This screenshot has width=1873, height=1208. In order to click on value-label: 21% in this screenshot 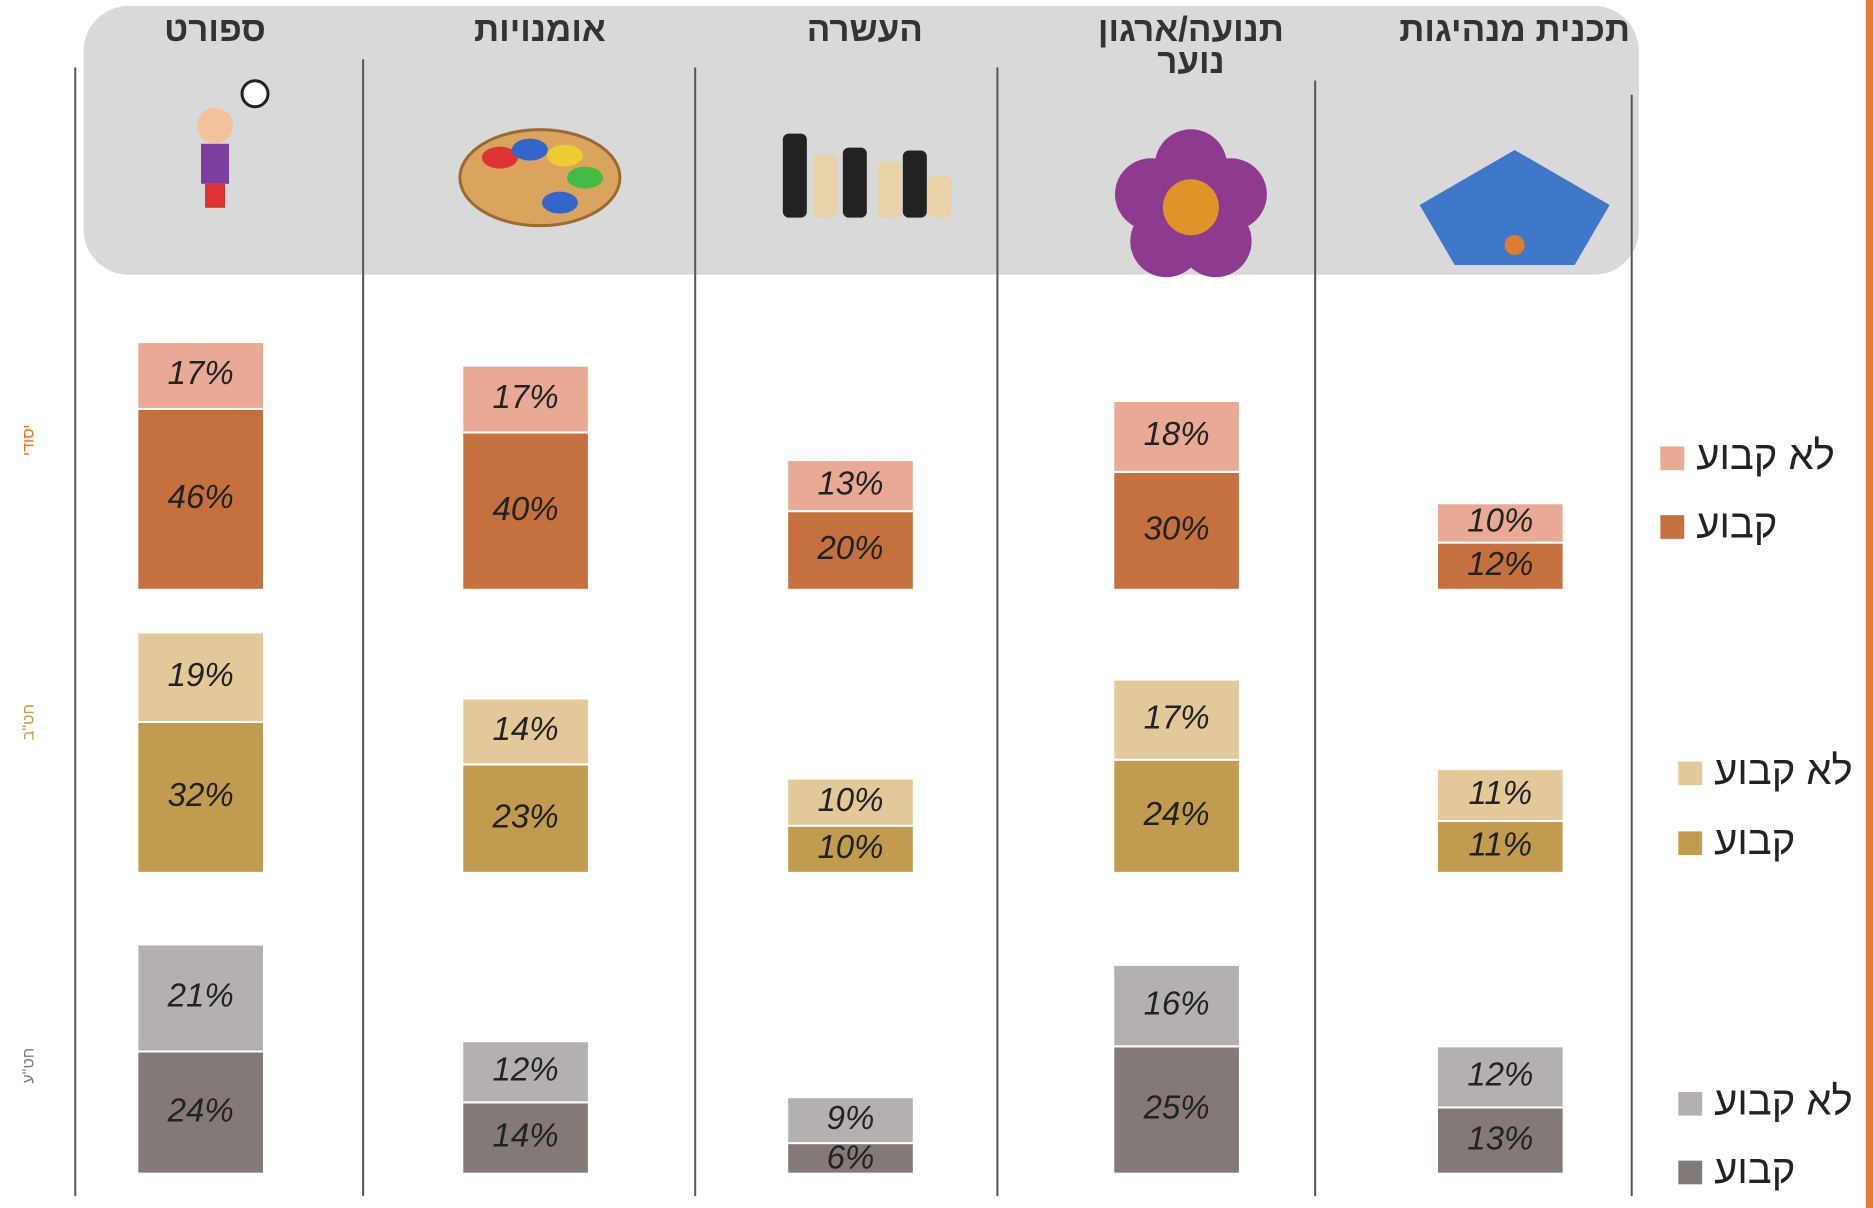, I will do `click(200, 995)`.